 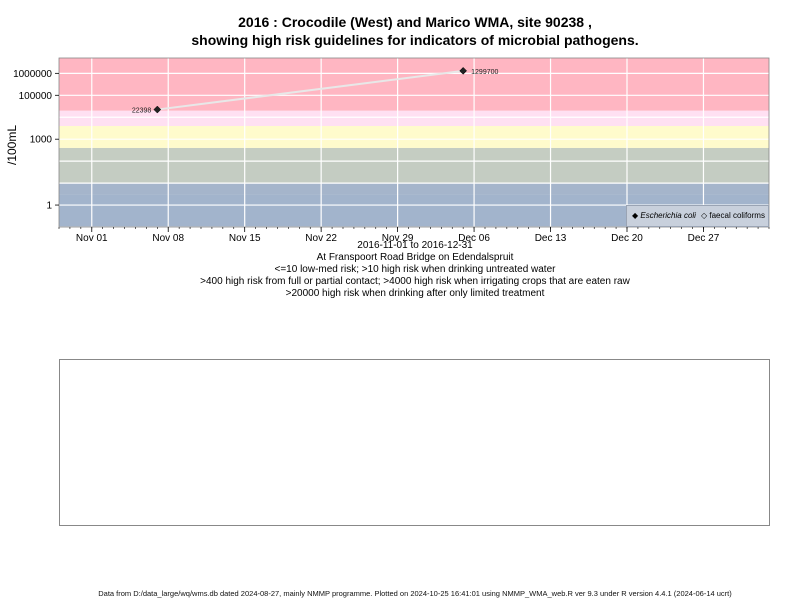 I want to click on legend: ◆ Escherichia coli ◇ faecal coliforms, so click(x=697, y=216).